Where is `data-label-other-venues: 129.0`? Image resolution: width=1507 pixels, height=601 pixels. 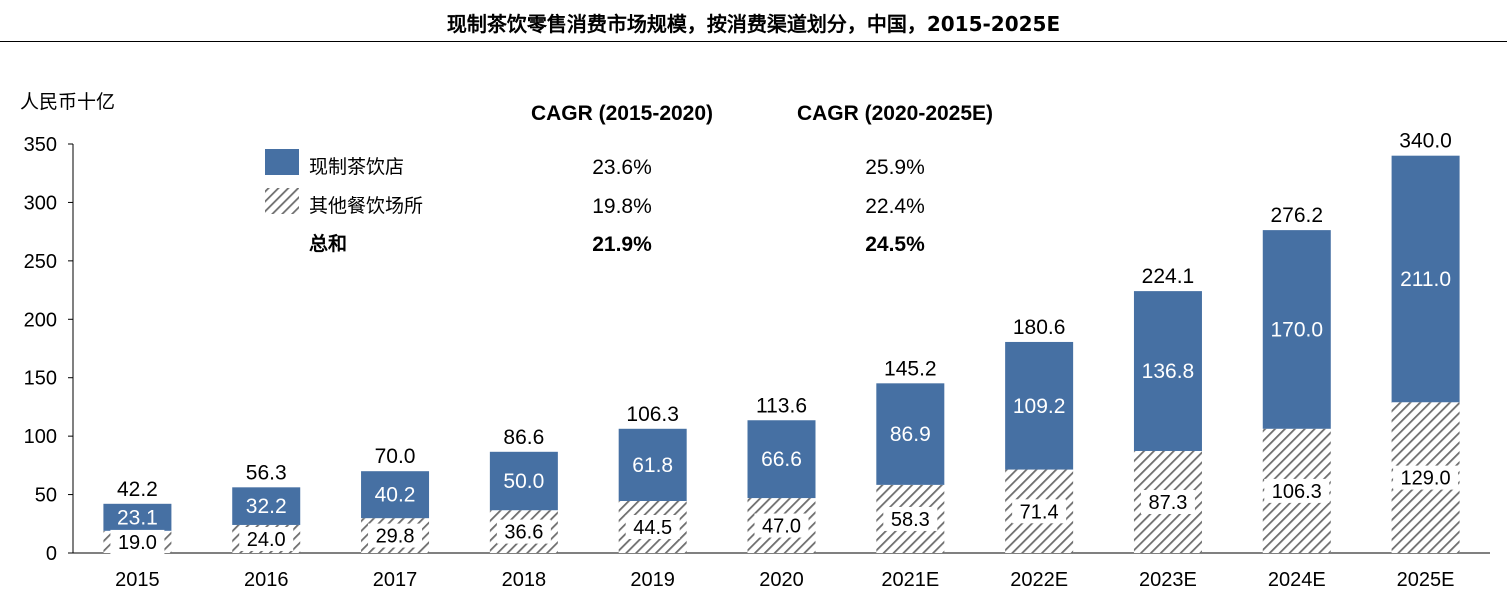 data-label-other-venues: 129.0 is located at coordinates (1426, 479).